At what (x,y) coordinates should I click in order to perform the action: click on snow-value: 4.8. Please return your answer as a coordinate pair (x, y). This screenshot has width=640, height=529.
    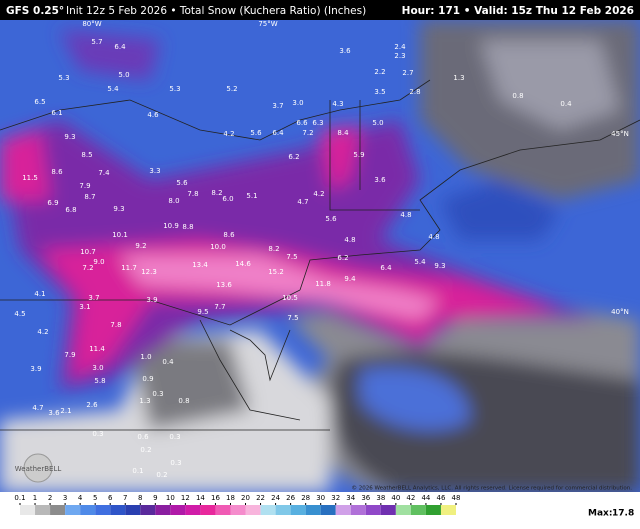
    Looking at the image, I should click on (433, 237).